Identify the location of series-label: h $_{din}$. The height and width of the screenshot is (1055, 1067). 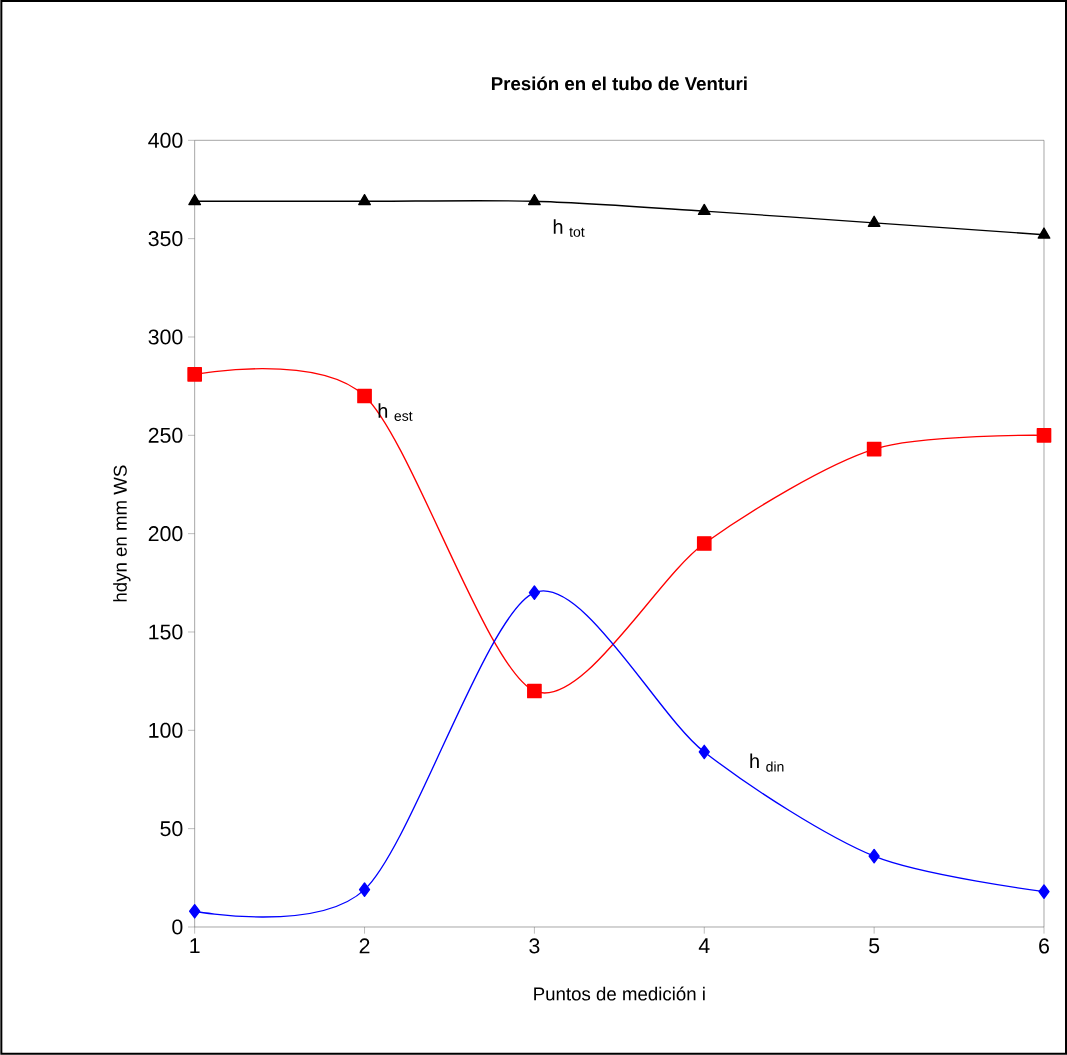
(767, 762).